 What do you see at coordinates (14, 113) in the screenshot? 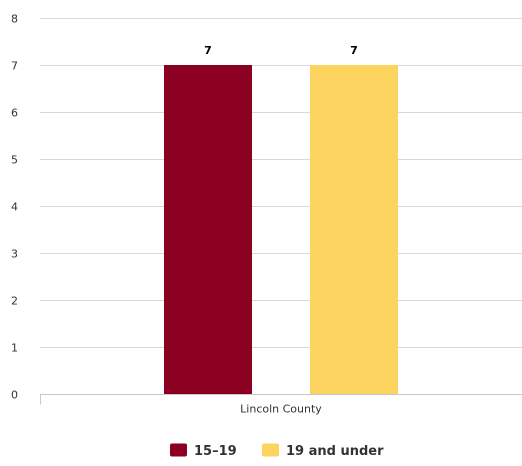
I see `y-tick-label: 6` at bounding box center [14, 113].